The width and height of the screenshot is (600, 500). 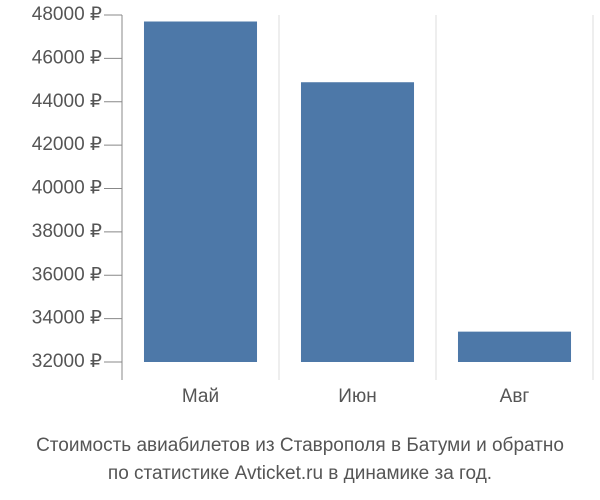 What do you see at coordinates (515, 396) in the screenshot?
I see `x-tick-label: Авг` at bounding box center [515, 396].